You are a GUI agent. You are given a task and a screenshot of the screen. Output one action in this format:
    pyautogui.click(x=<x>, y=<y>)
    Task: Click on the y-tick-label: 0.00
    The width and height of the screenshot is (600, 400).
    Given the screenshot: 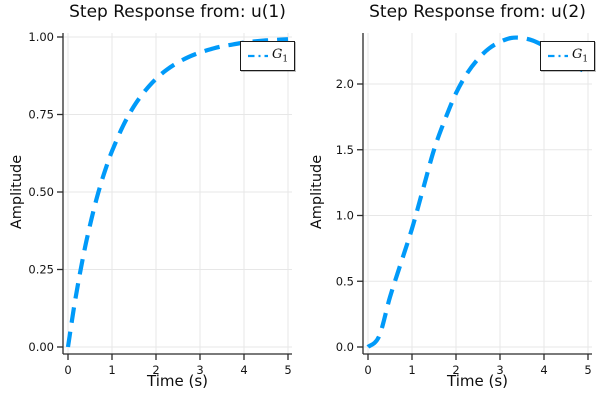 What is the action you would take?
    pyautogui.click(x=41, y=347)
    